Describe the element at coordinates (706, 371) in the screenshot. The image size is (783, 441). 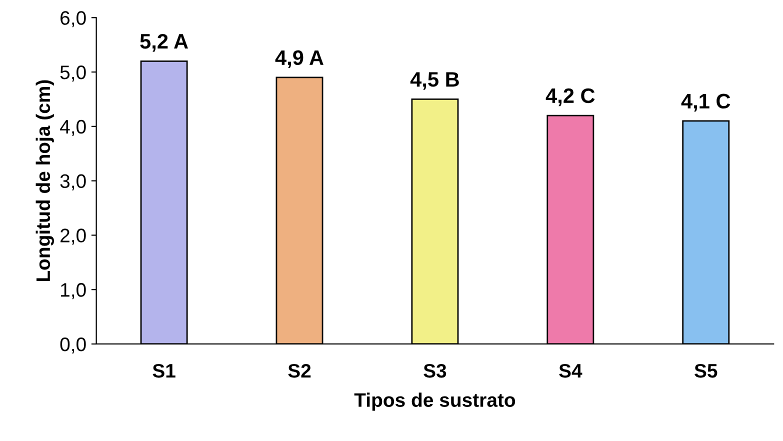
I see `x-tick-label: S5` at that location.